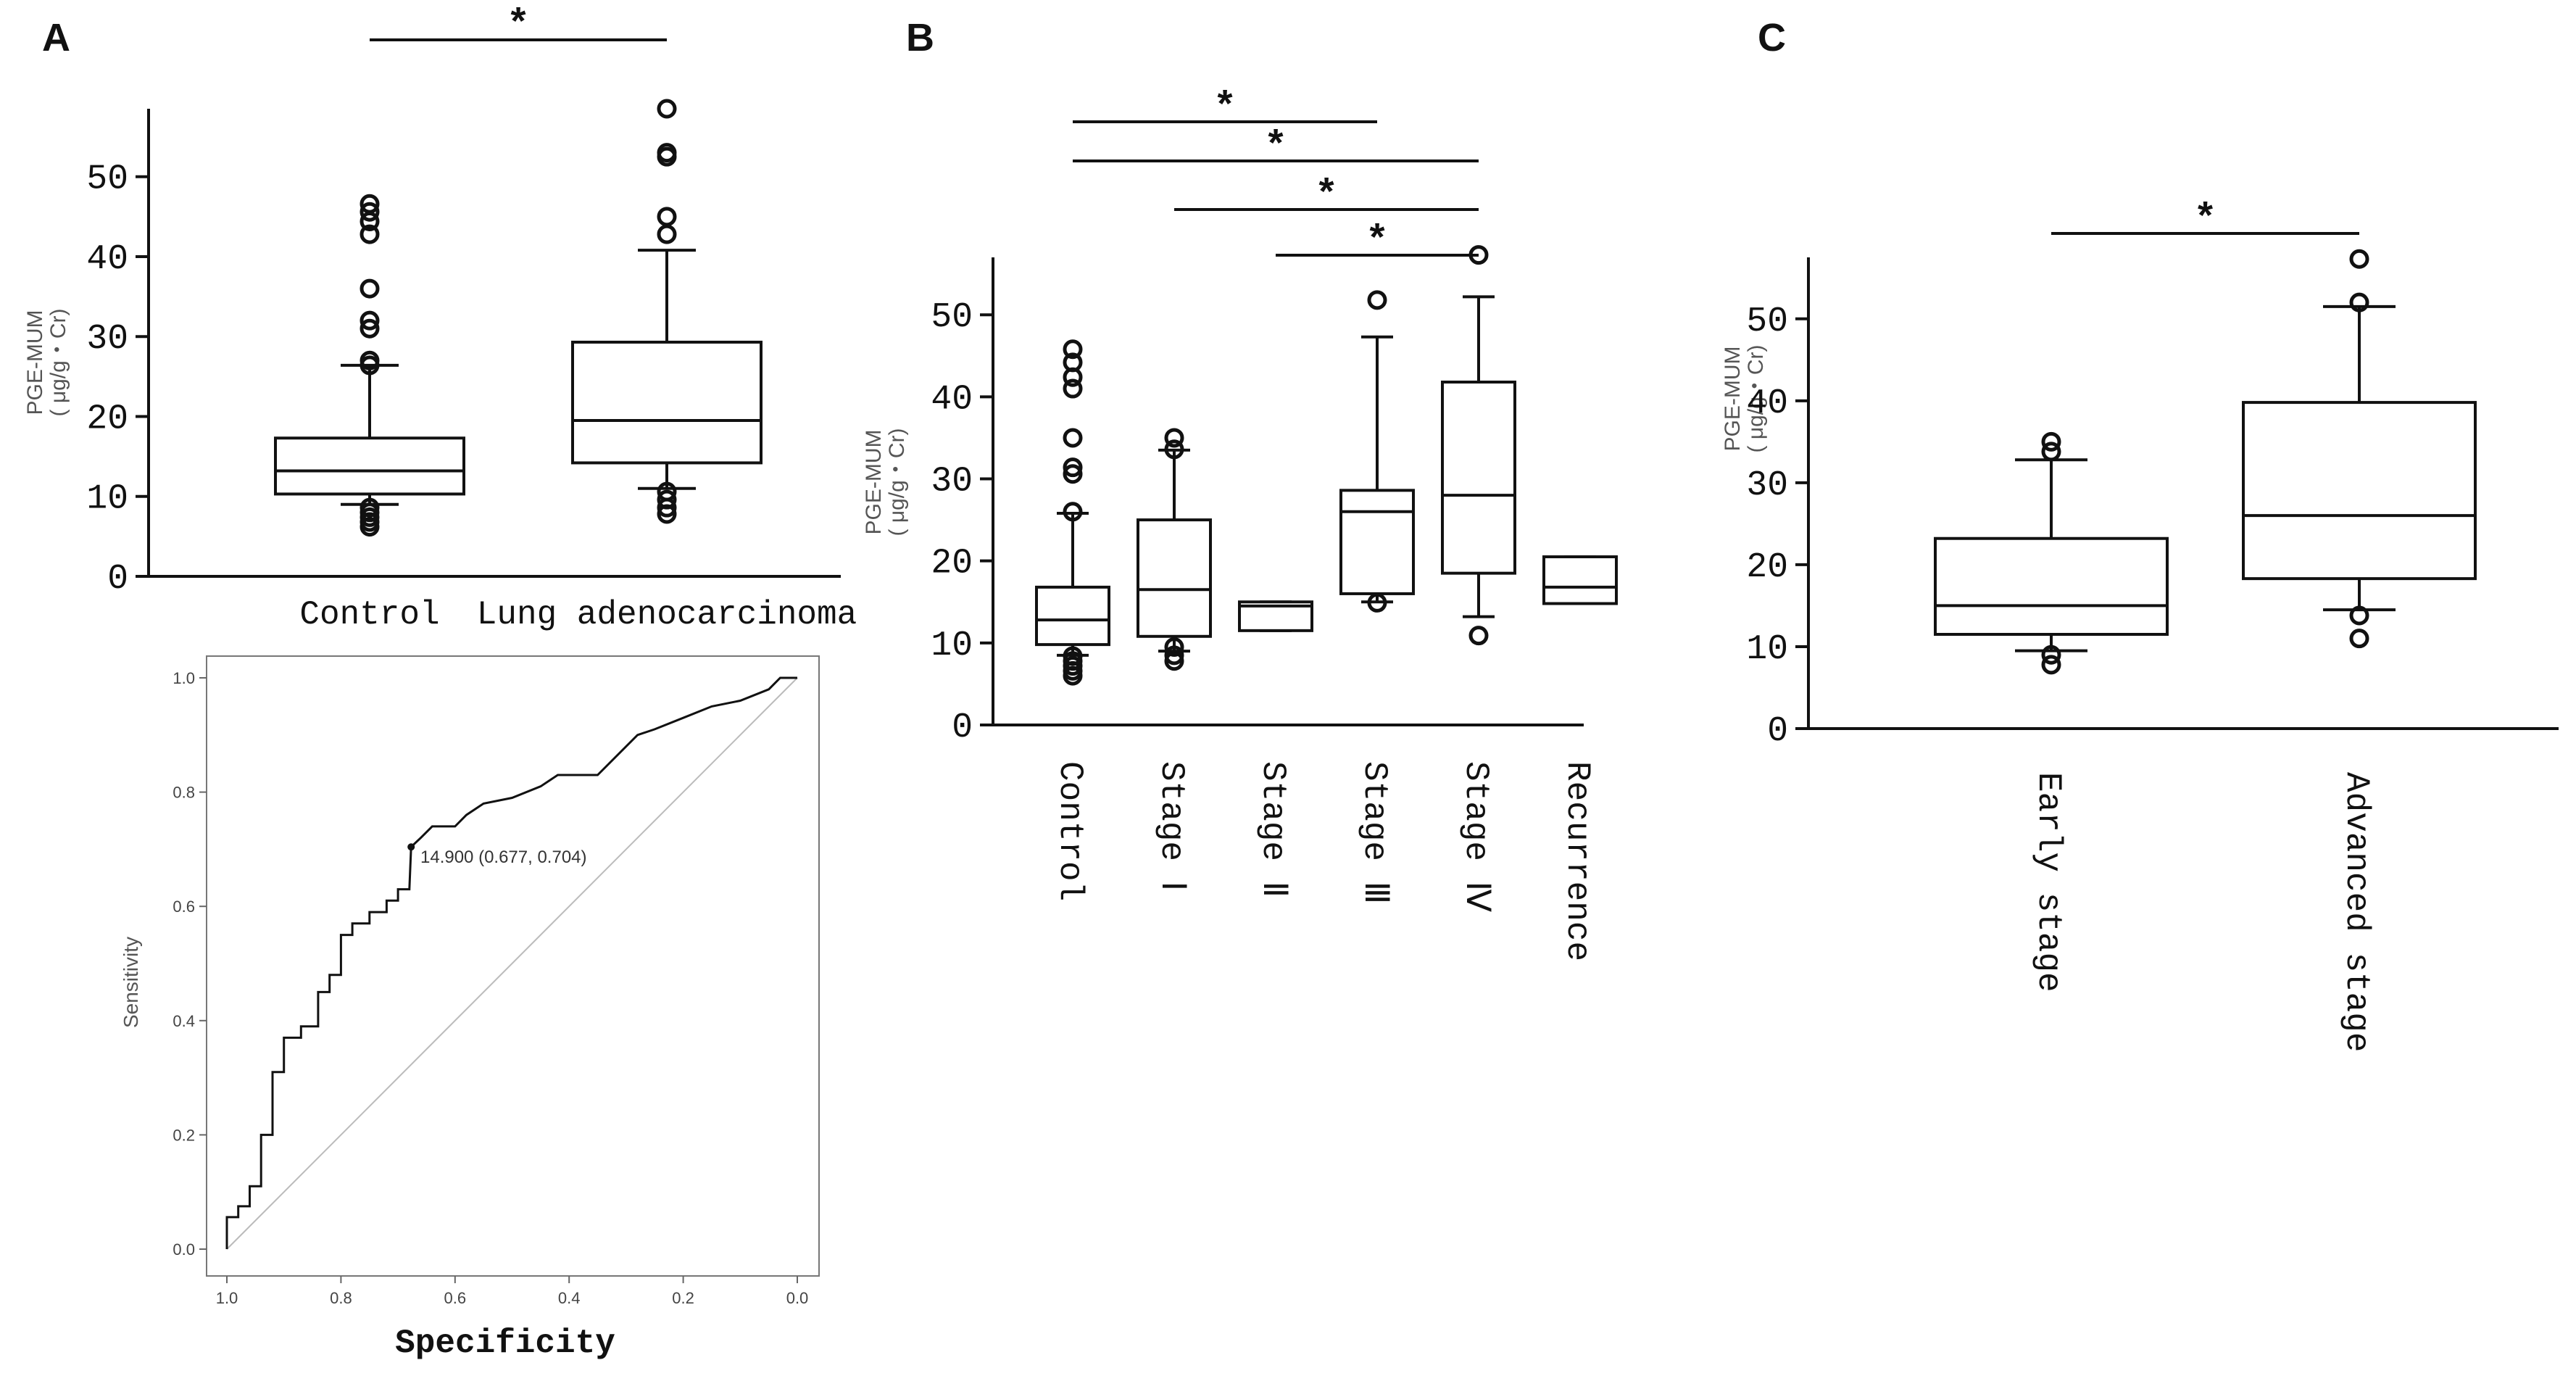 The image size is (2576, 1376). Describe the element at coordinates (683, 1298) in the screenshot. I see `roc-x-tick-label: 0.2` at that location.